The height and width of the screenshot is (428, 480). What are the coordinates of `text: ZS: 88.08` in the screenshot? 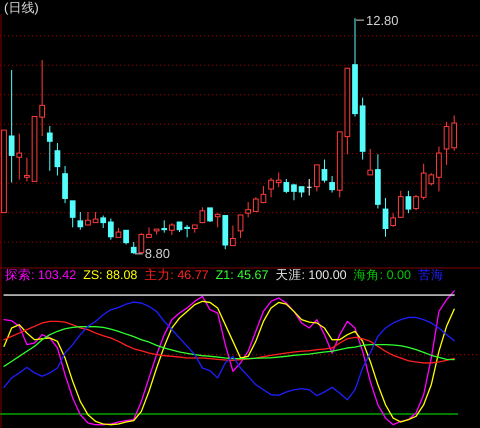 It's located at (110, 275).